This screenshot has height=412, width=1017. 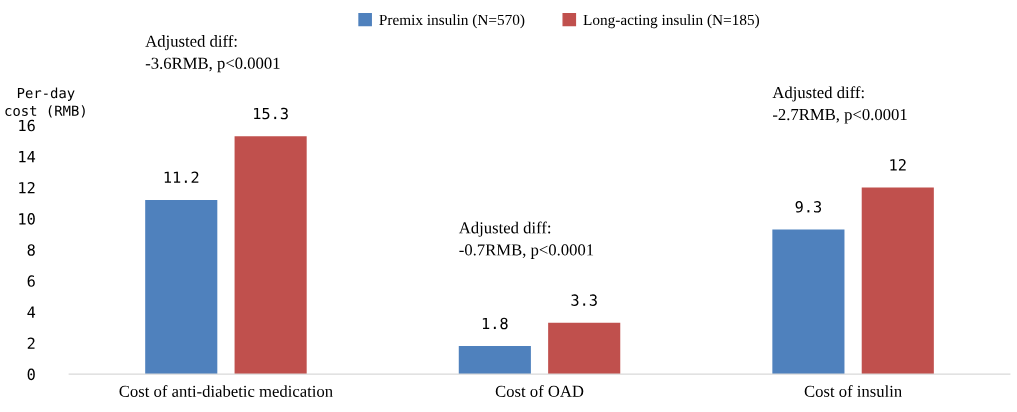 I want to click on data-label: 12, so click(x=898, y=165).